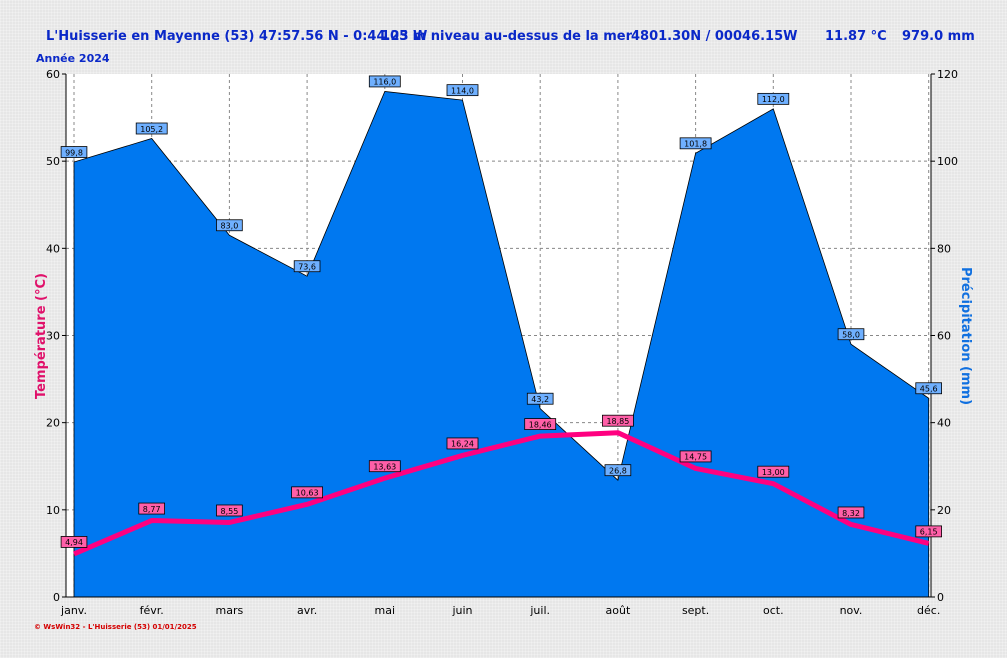 The height and width of the screenshot is (658, 1007). Describe the element at coordinates (152, 610) in the screenshot. I see `x-tick-label: févr.` at that location.